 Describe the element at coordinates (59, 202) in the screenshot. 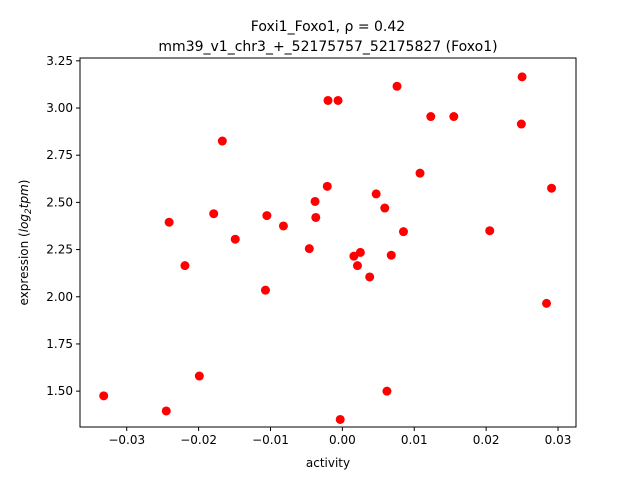

I see `y-tick-label: 2.50` at that location.